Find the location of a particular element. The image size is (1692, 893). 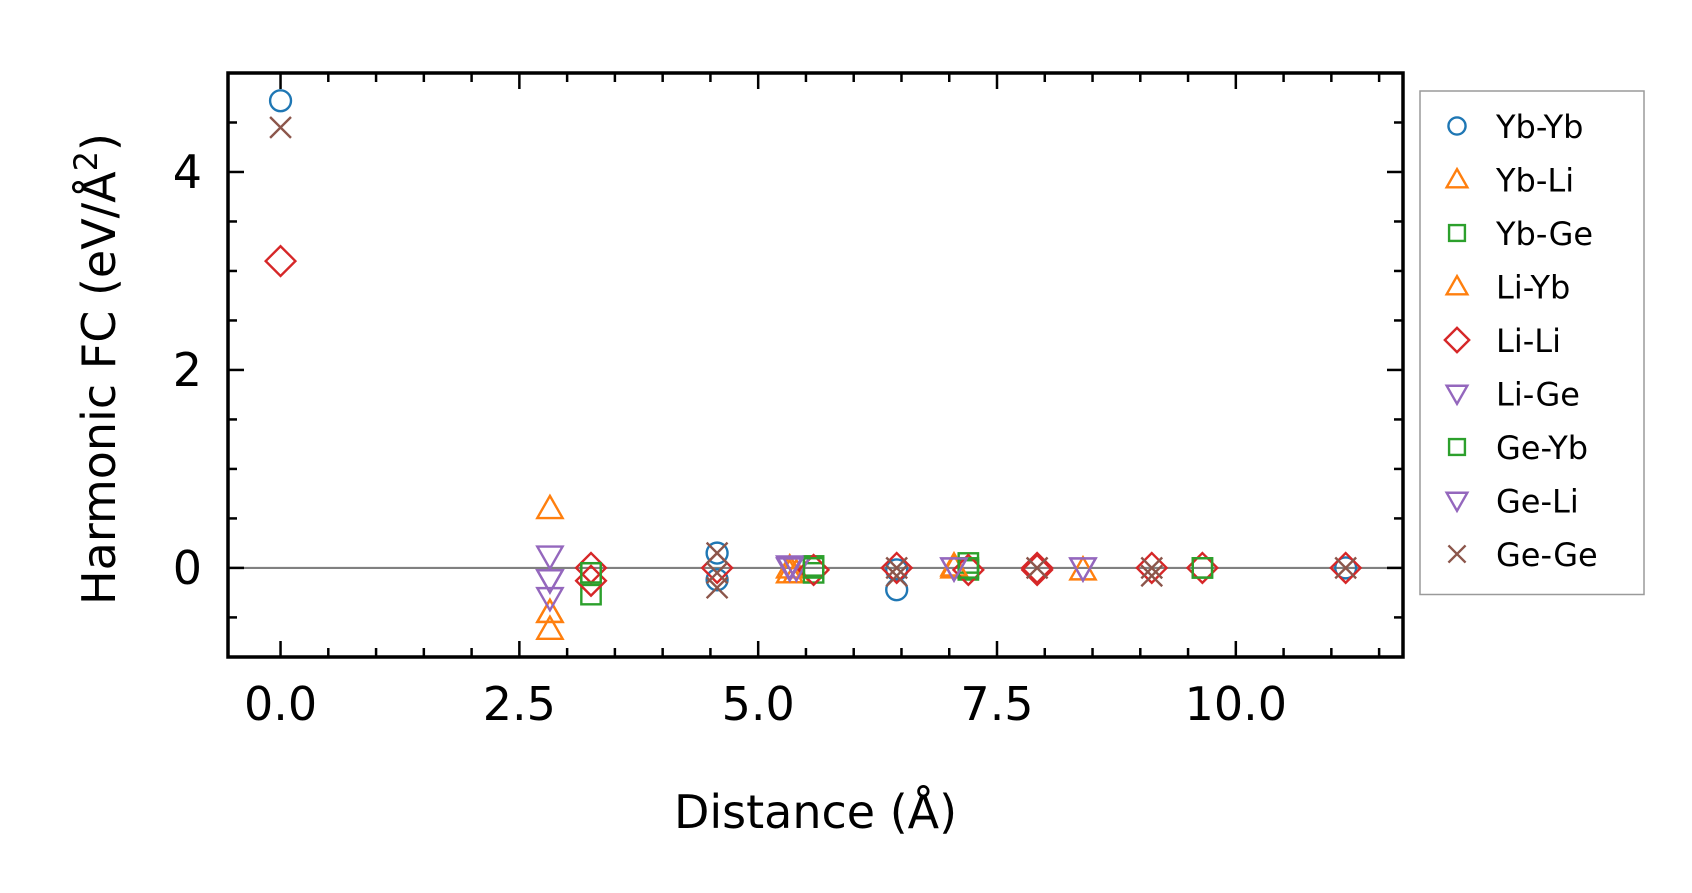

y-tick-label: 2 is located at coordinates (187, 370).